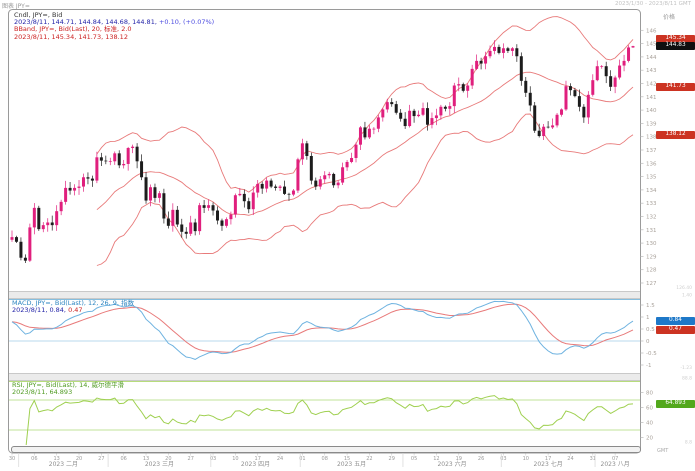  What do you see at coordinates (651, 284) in the screenshot?
I see `svg-text: 127` at bounding box center [651, 284].